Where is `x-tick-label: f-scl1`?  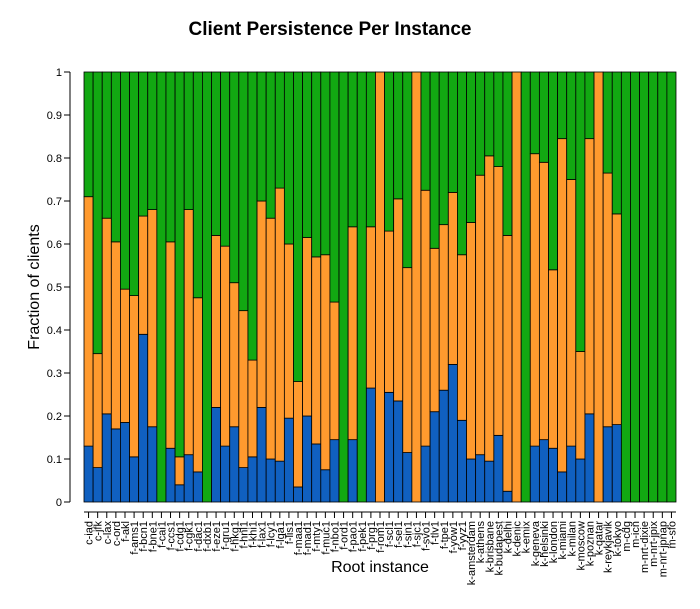 x-tick-label: f-scl1 is located at coordinates (390, 534).